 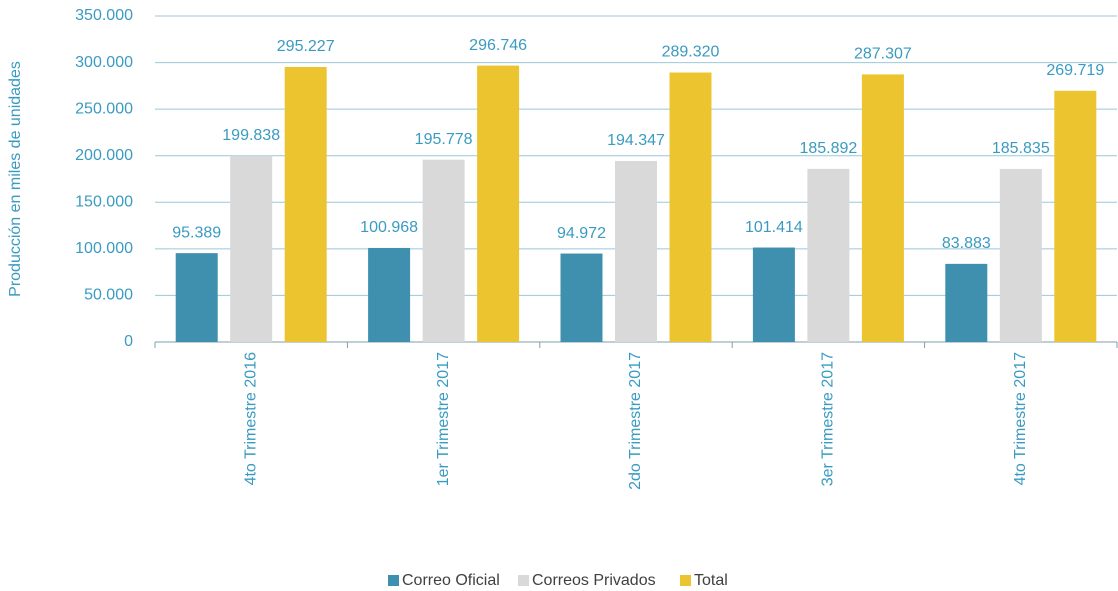 I want to click on value-label: 194.347, so click(x=636, y=140).